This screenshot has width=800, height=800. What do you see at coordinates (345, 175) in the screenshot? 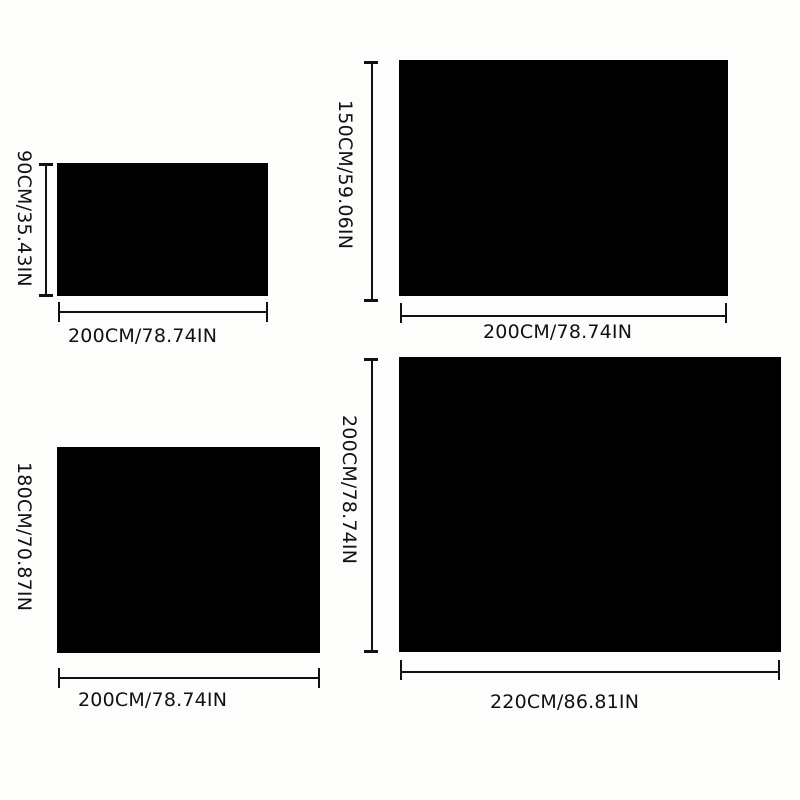
I see `height-label: 150CM/59.06IN` at bounding box center [345, 175].